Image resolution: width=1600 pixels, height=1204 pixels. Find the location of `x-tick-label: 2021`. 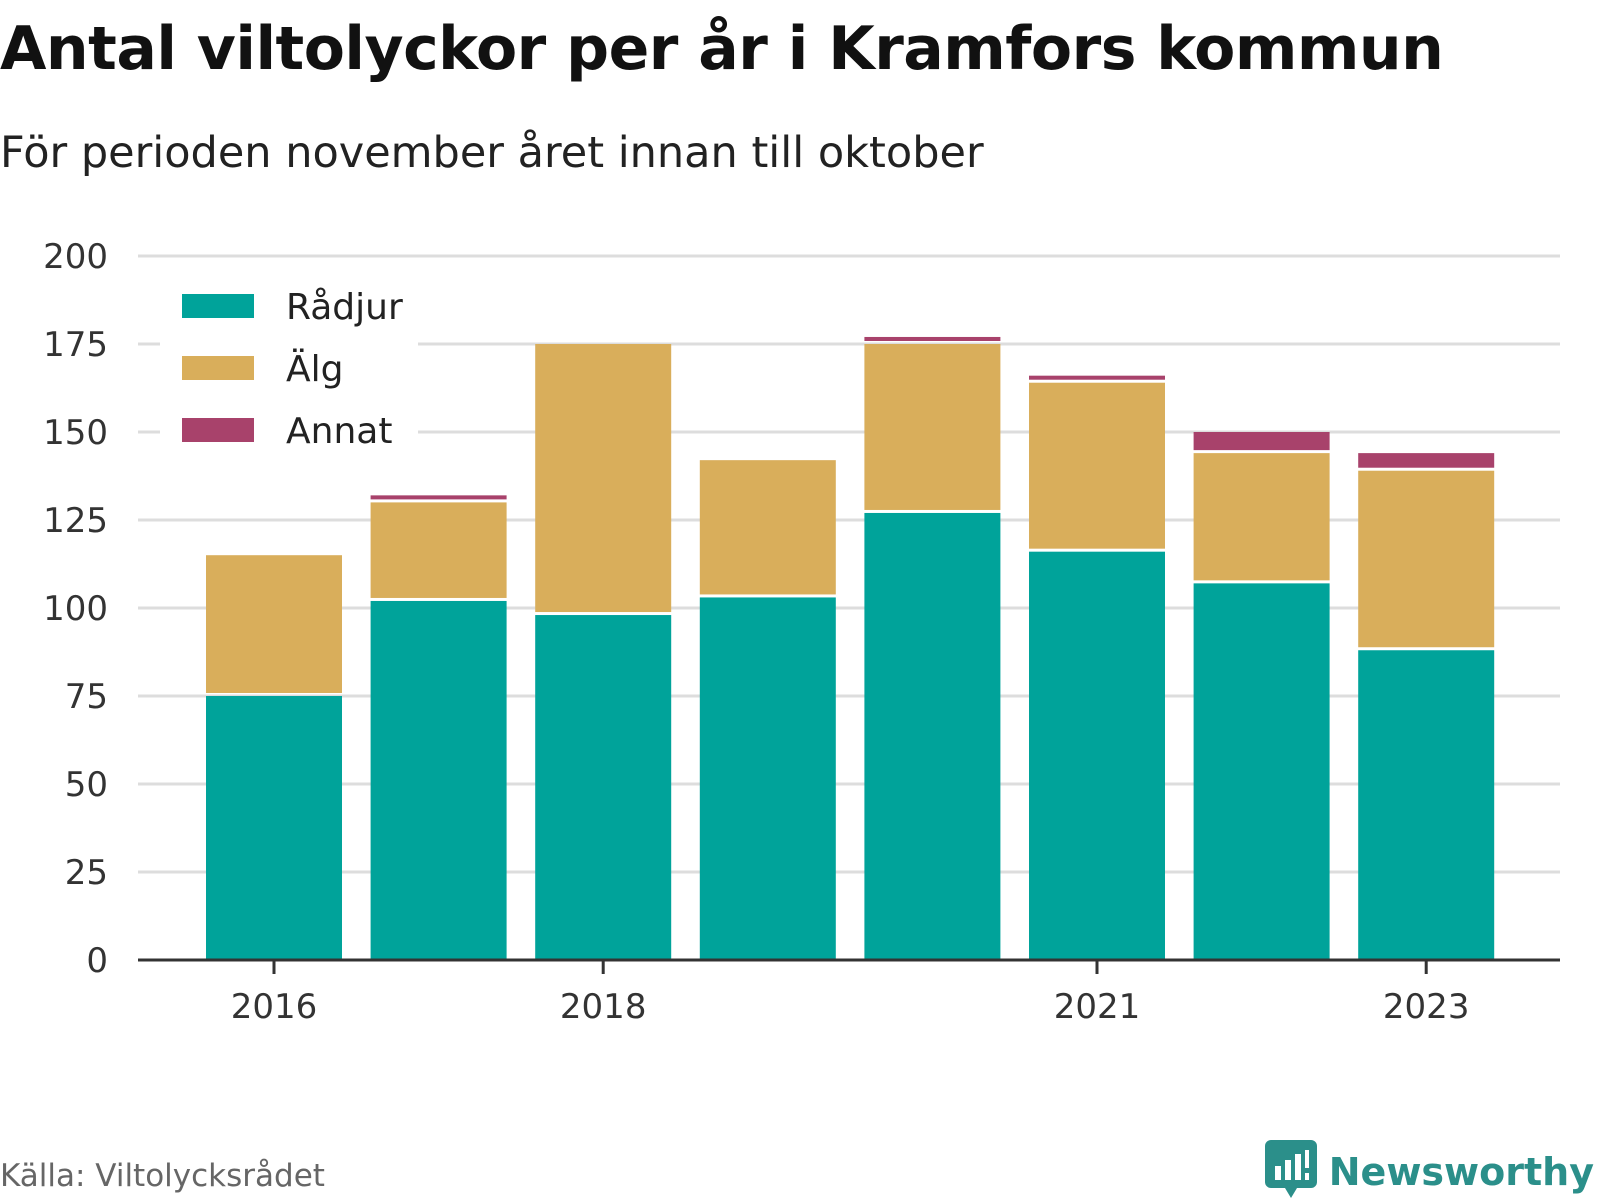

x-tick-label: 2021 is located at coordinates (1097, 1007).